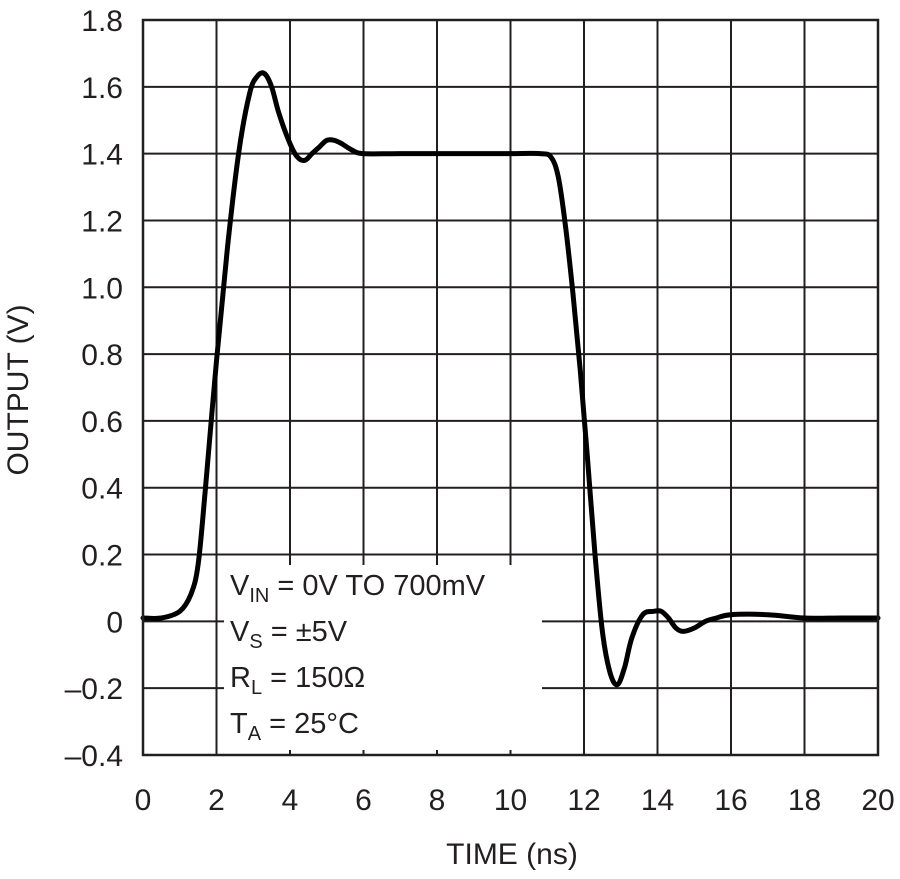 This screenshot has height=879, width=900. I want to click on annotation-background, so click(383, 657).